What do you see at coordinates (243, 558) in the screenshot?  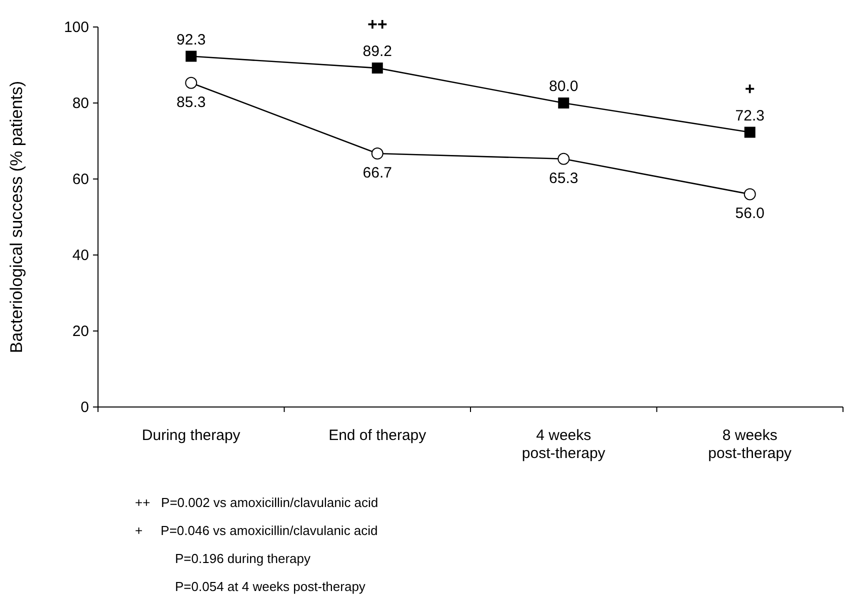 I see `text: P=0.196 during therapy` at bounding box center [243, 558].